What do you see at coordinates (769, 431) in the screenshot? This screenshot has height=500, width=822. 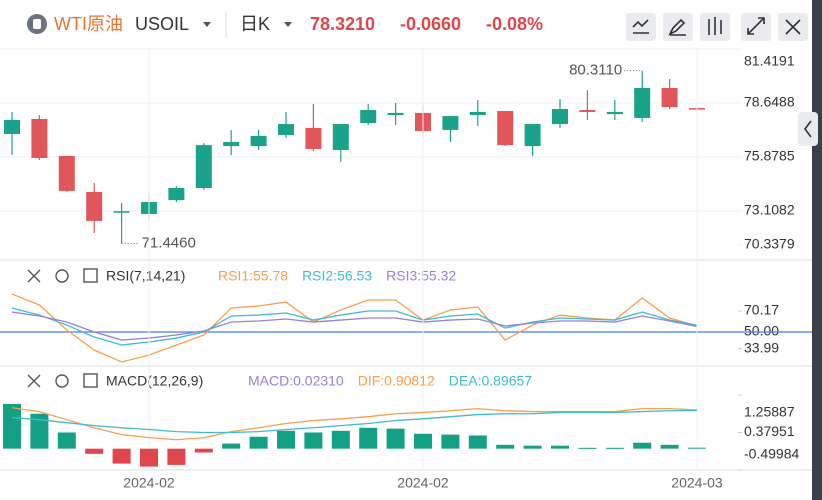 I see `y-tick-label: 0.37951` at bounding box center [769, 431].